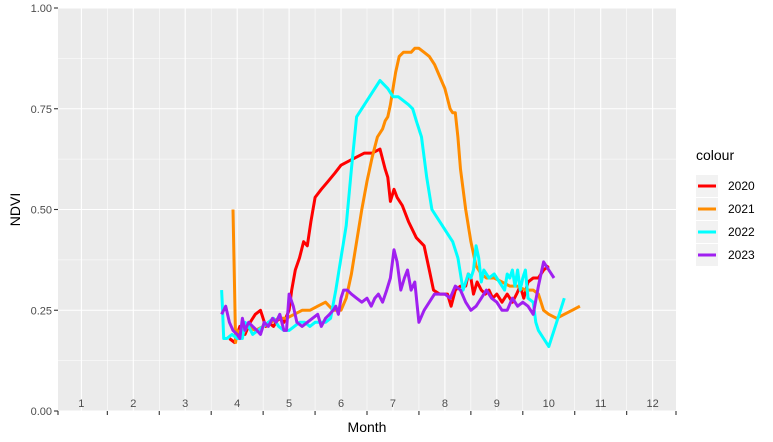  Describe the element at coordinates (41, 311) in the screenshot. I see `y-tick-label: 0.25` at that location.